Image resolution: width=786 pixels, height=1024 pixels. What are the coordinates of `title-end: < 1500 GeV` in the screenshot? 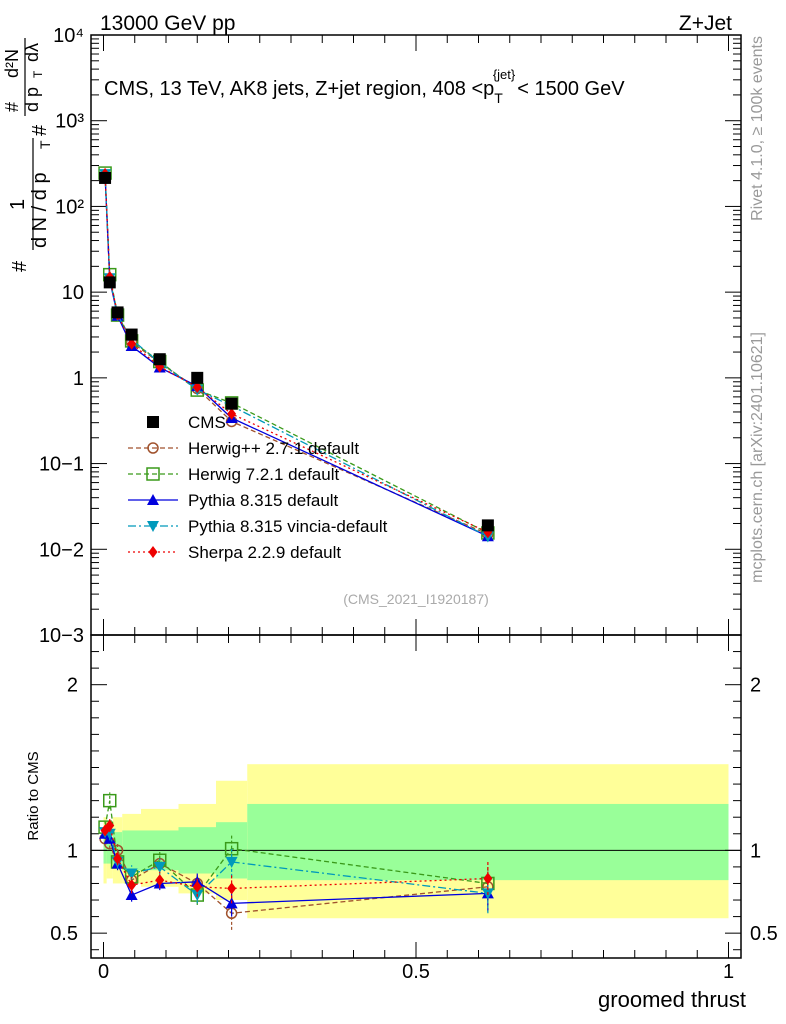 It's located at (571, 89).